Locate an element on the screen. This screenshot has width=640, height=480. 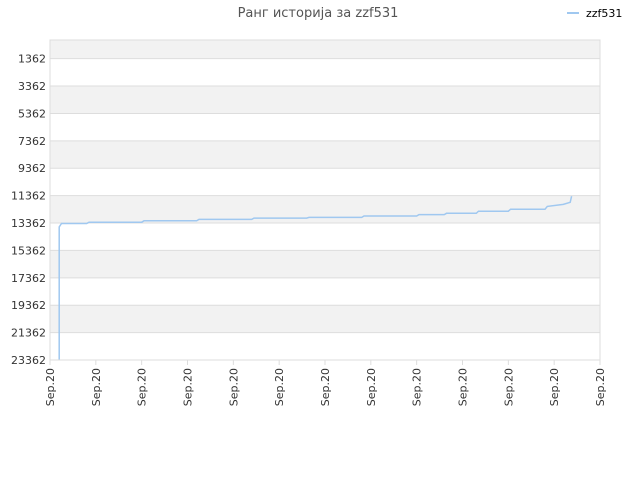
legend: zzf531 is located at coordinates (594, 13).